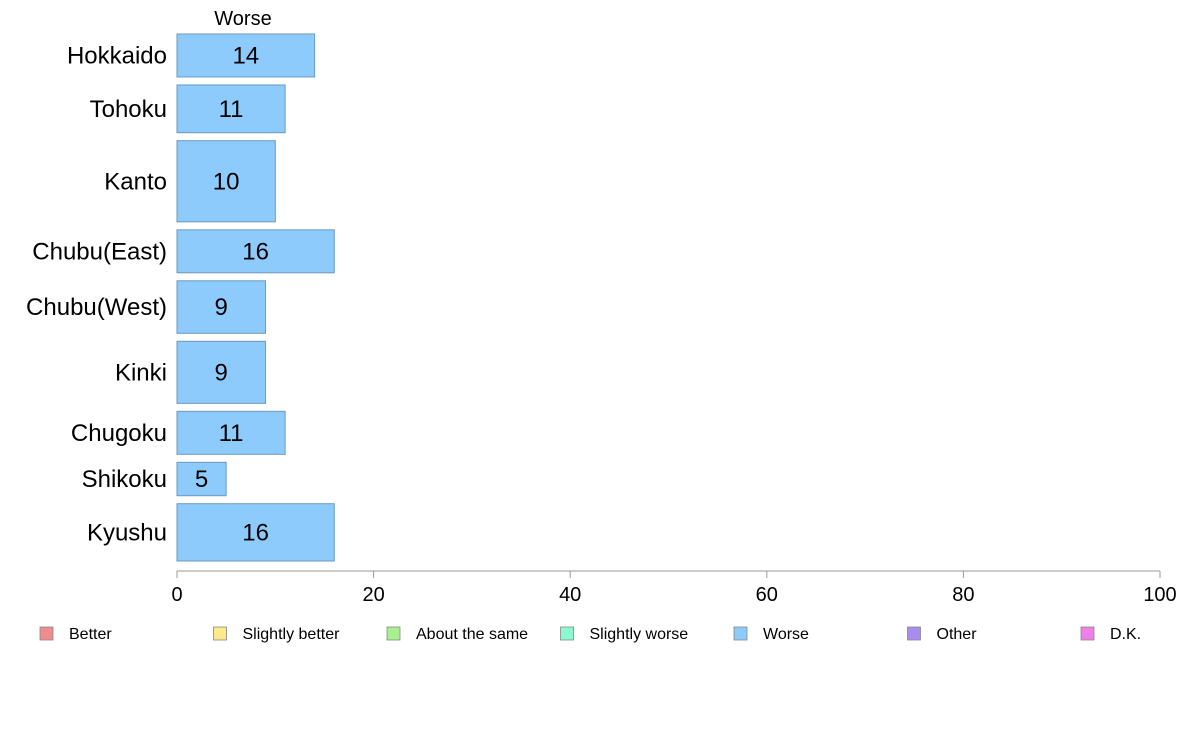 This screenshot has height=736, width=1188. Describe the element at coordinates (373, 595) in the screenshot. I see `x-tick-label: 20` at that location.